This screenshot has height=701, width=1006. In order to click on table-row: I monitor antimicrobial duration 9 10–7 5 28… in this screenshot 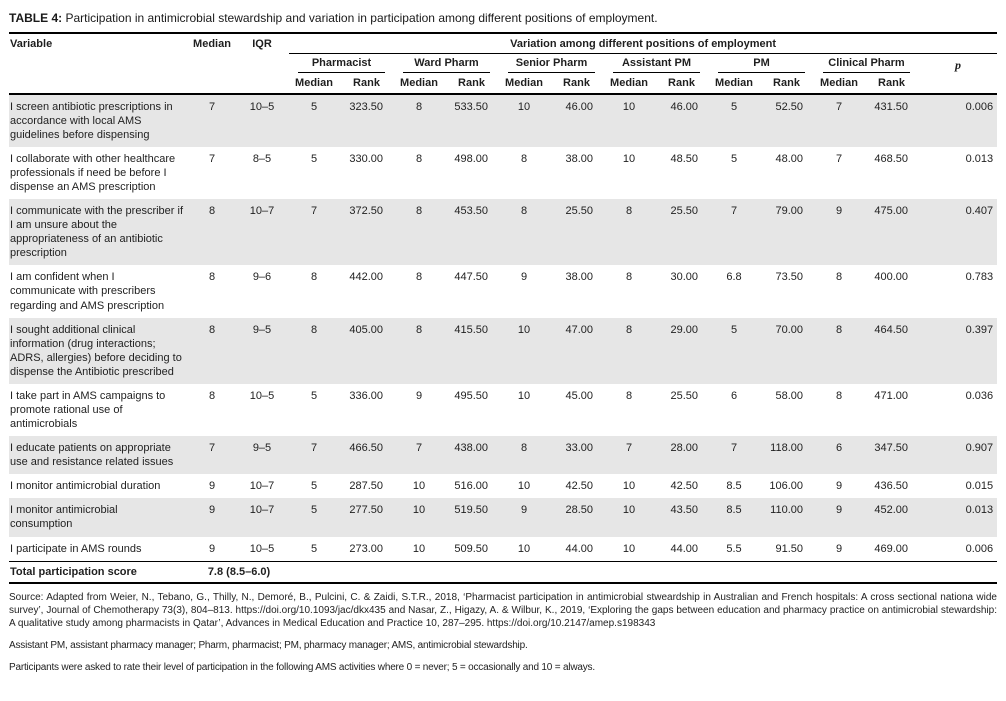, I will do `click(503, 486)`.